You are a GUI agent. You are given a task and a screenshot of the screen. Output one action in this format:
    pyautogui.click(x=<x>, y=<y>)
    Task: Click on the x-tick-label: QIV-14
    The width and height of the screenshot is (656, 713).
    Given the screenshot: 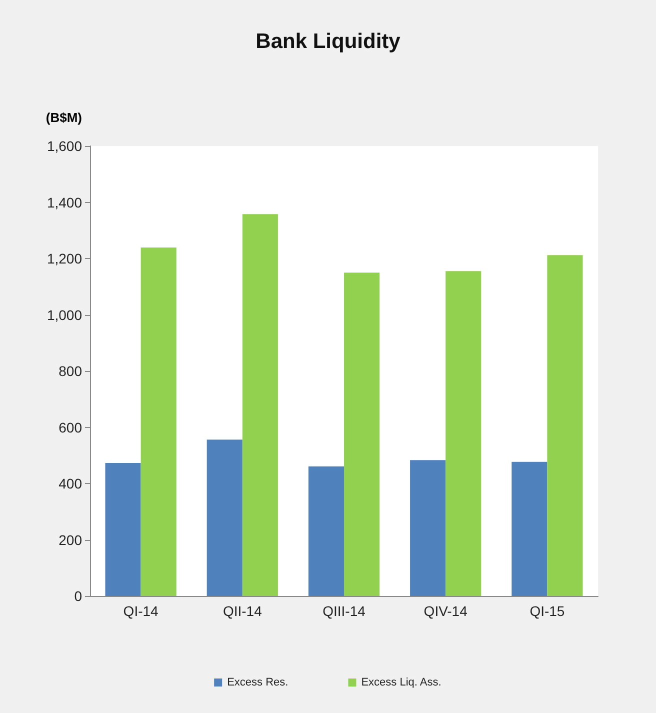 What is the action you would take?
    pyautogui.click(x=446, y=611)
    